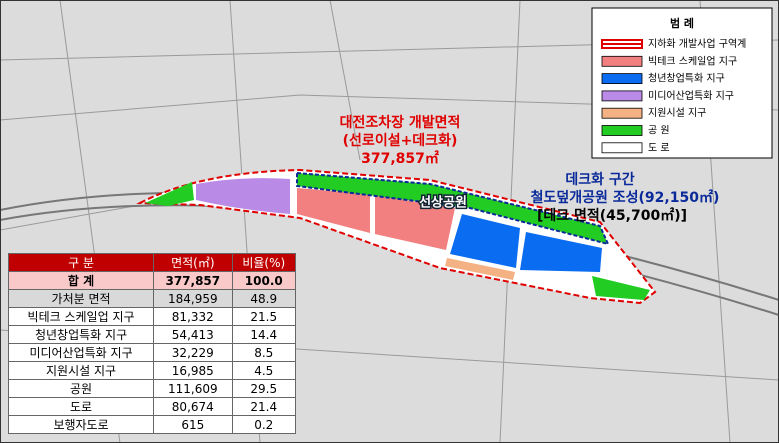 The image size is (779, 443). Describe the element at coordinates (686, 78) in the screenshot. I see `legend-label: 청년창업특화 지구` at that location.